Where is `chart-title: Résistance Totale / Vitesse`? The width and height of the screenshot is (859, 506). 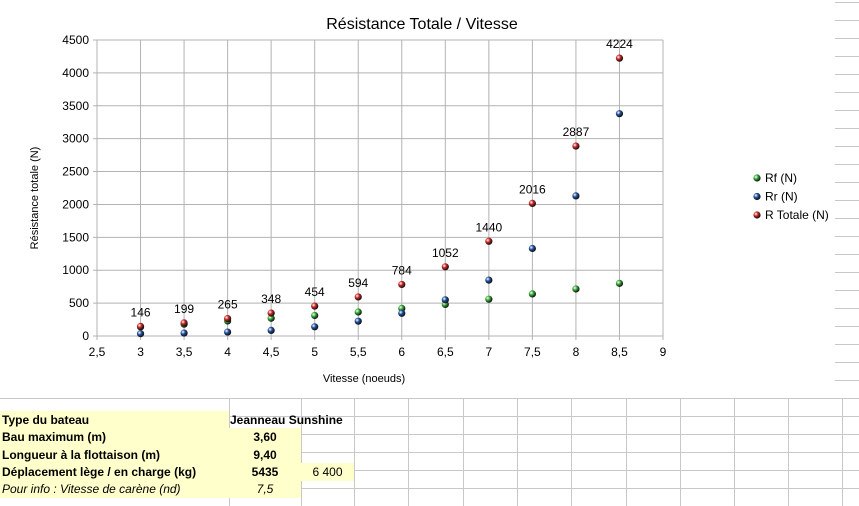
chart-title: Résistance Totale / Vitesse is located at coordinates (422, 24).